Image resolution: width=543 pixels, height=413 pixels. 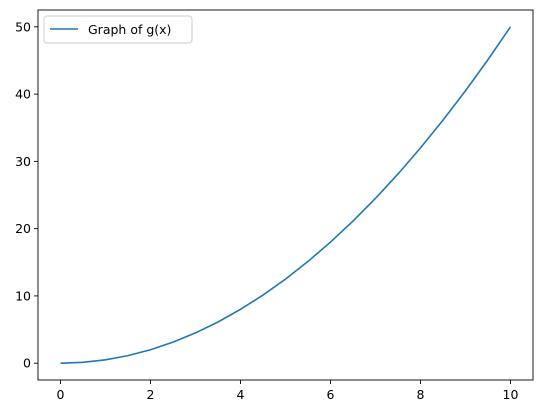 I want to click on y-tick-label: 10, so click(x=23, y=295).